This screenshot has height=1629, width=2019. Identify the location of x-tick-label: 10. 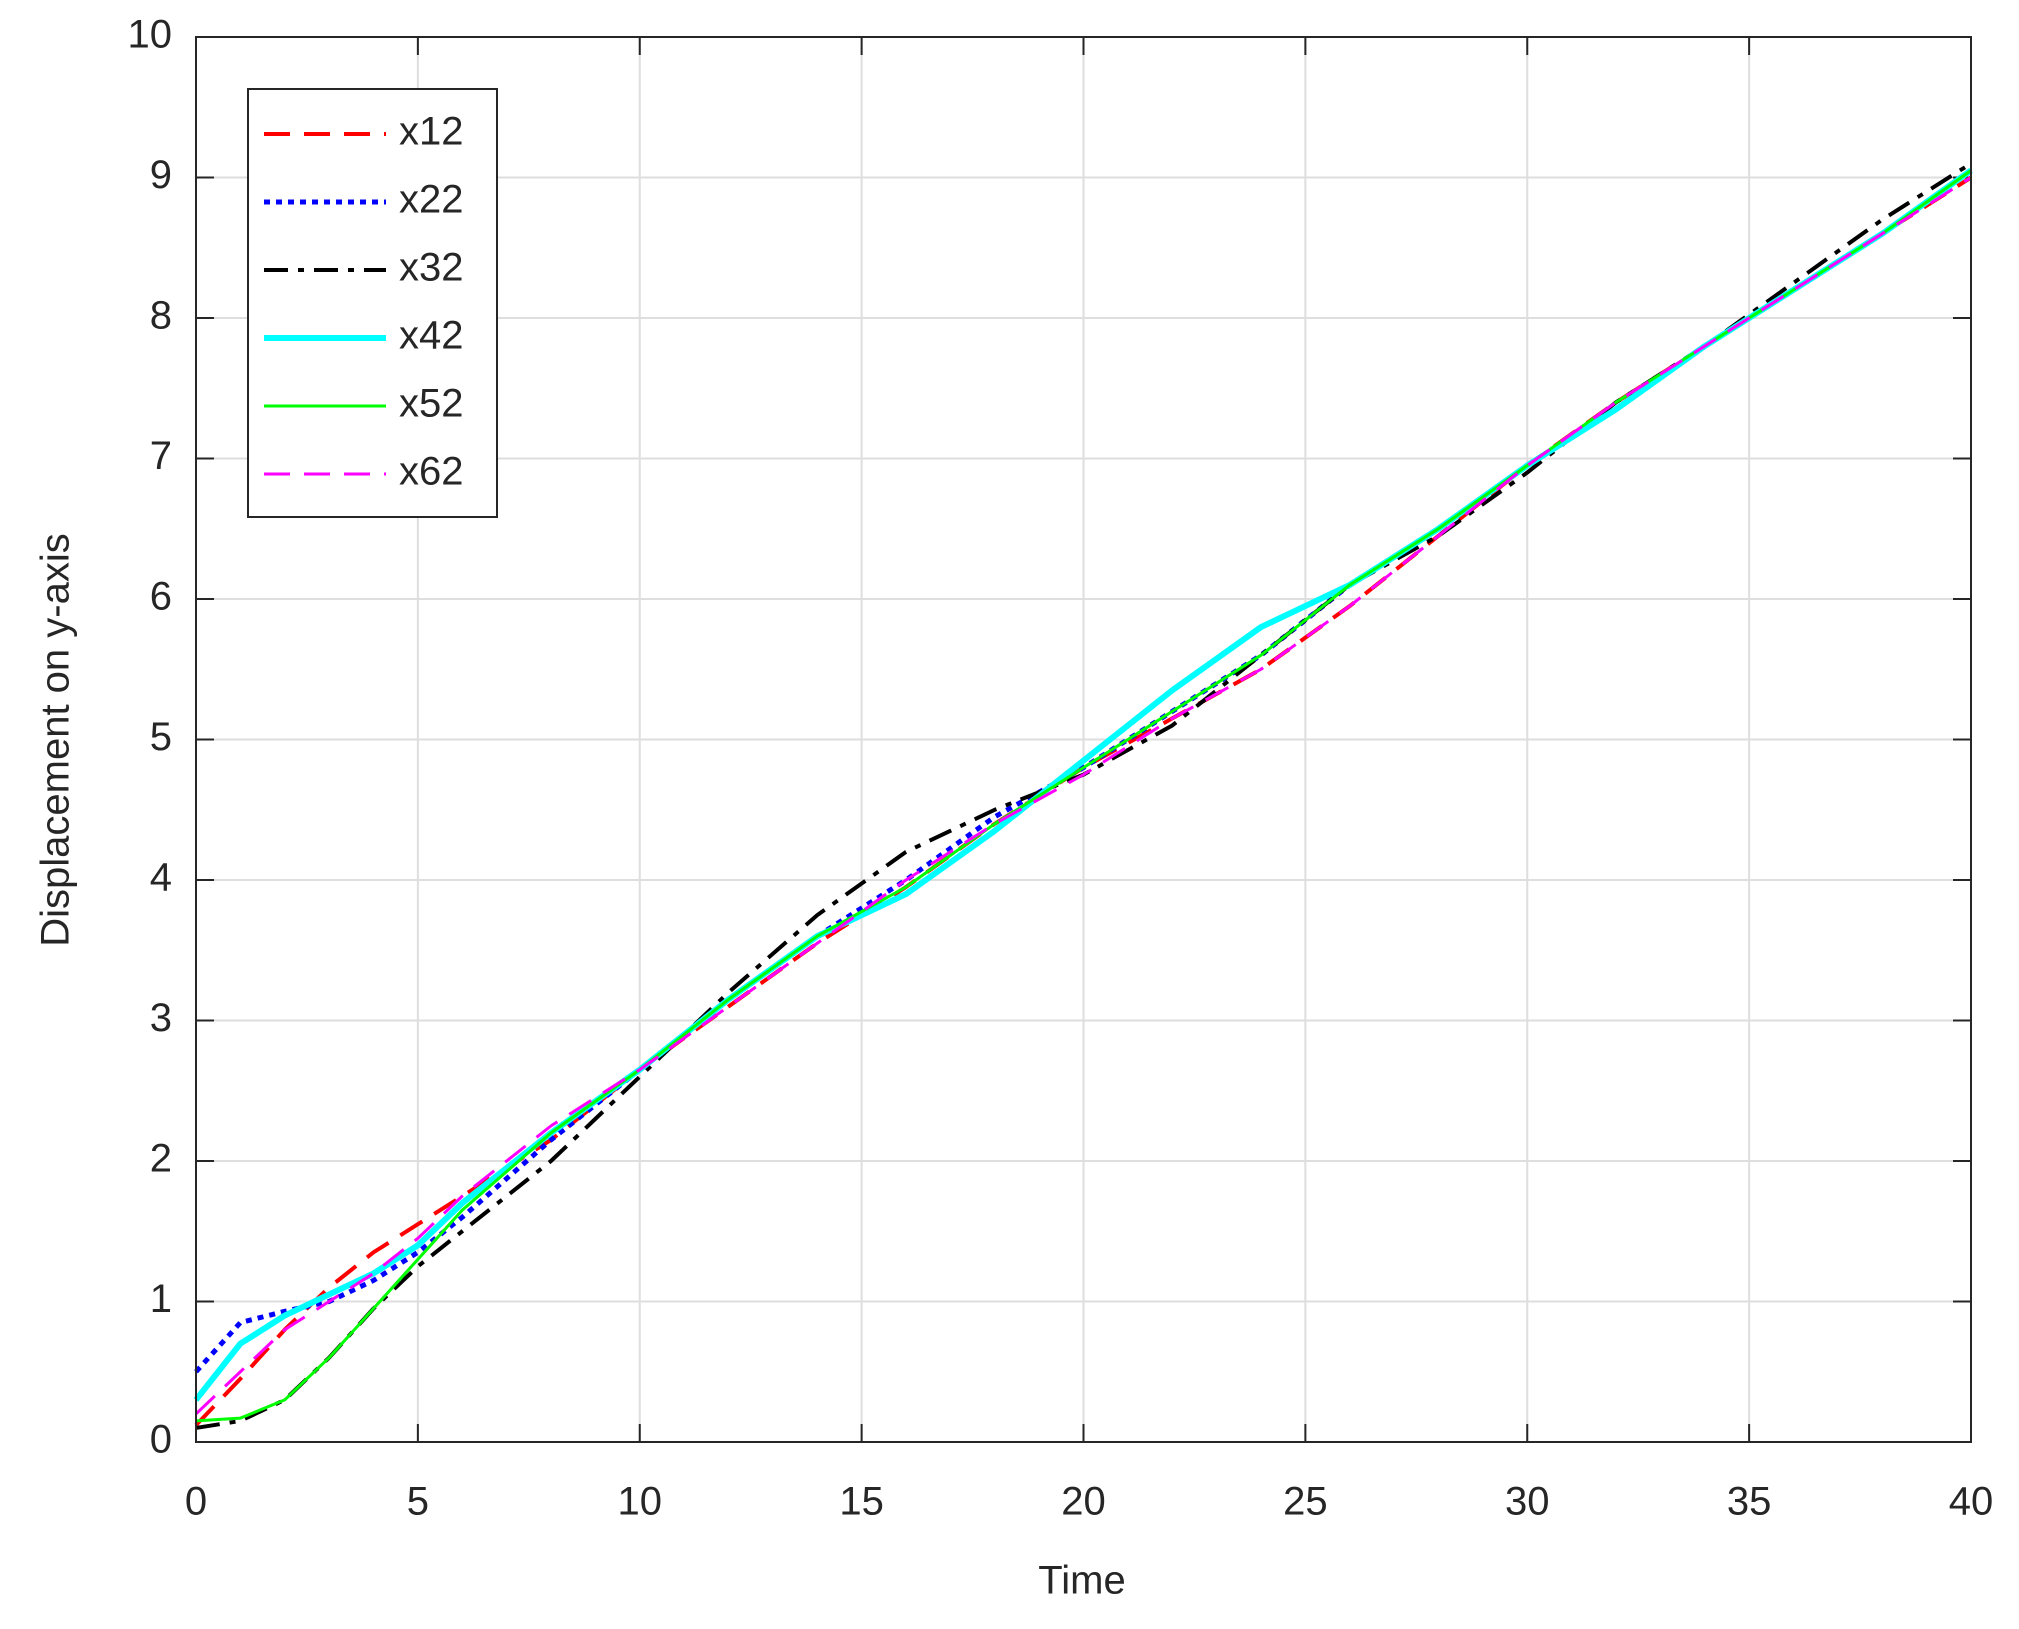
(640, 1502).